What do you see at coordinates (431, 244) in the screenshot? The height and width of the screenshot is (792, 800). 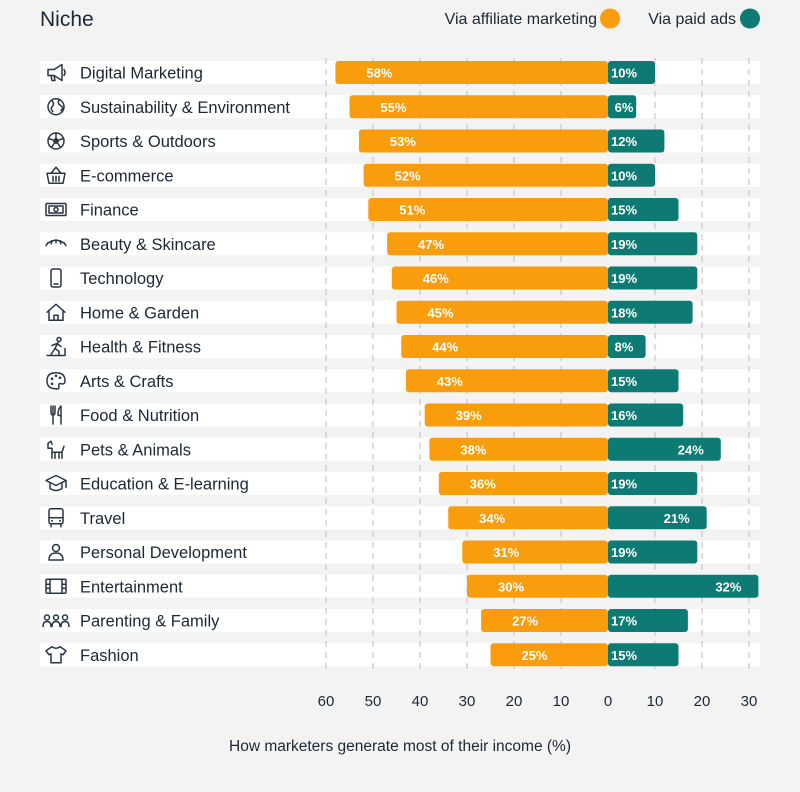 I see `bar-label-affiliate-beauty-and-skincare: 47%` at bounding box center [431, 244].